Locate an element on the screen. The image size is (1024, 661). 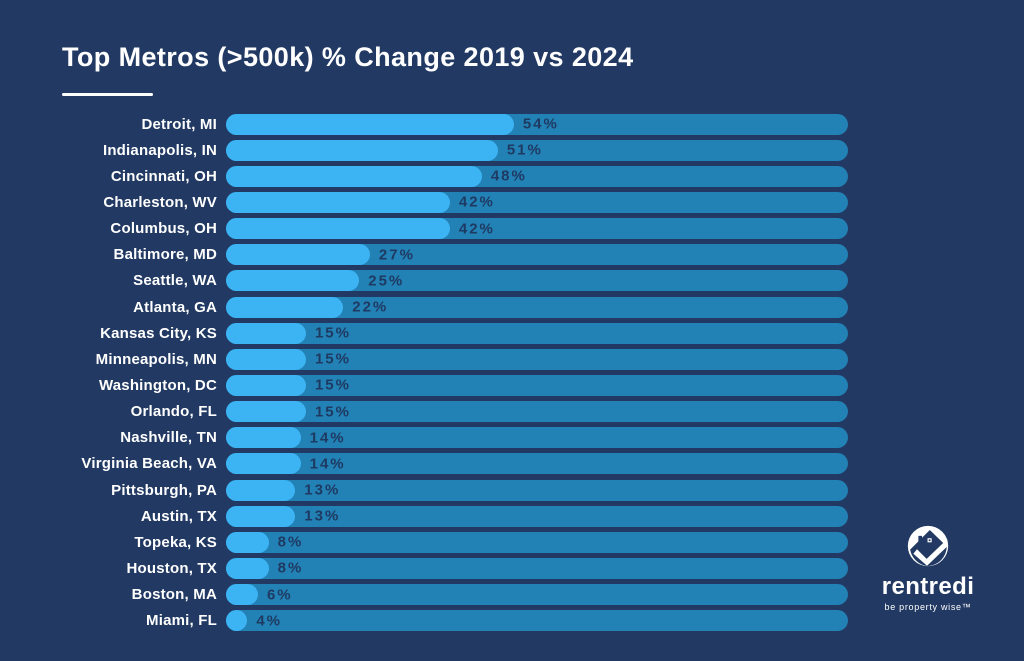
category-label: Detroit, MI is located at coordinates (179, 124).